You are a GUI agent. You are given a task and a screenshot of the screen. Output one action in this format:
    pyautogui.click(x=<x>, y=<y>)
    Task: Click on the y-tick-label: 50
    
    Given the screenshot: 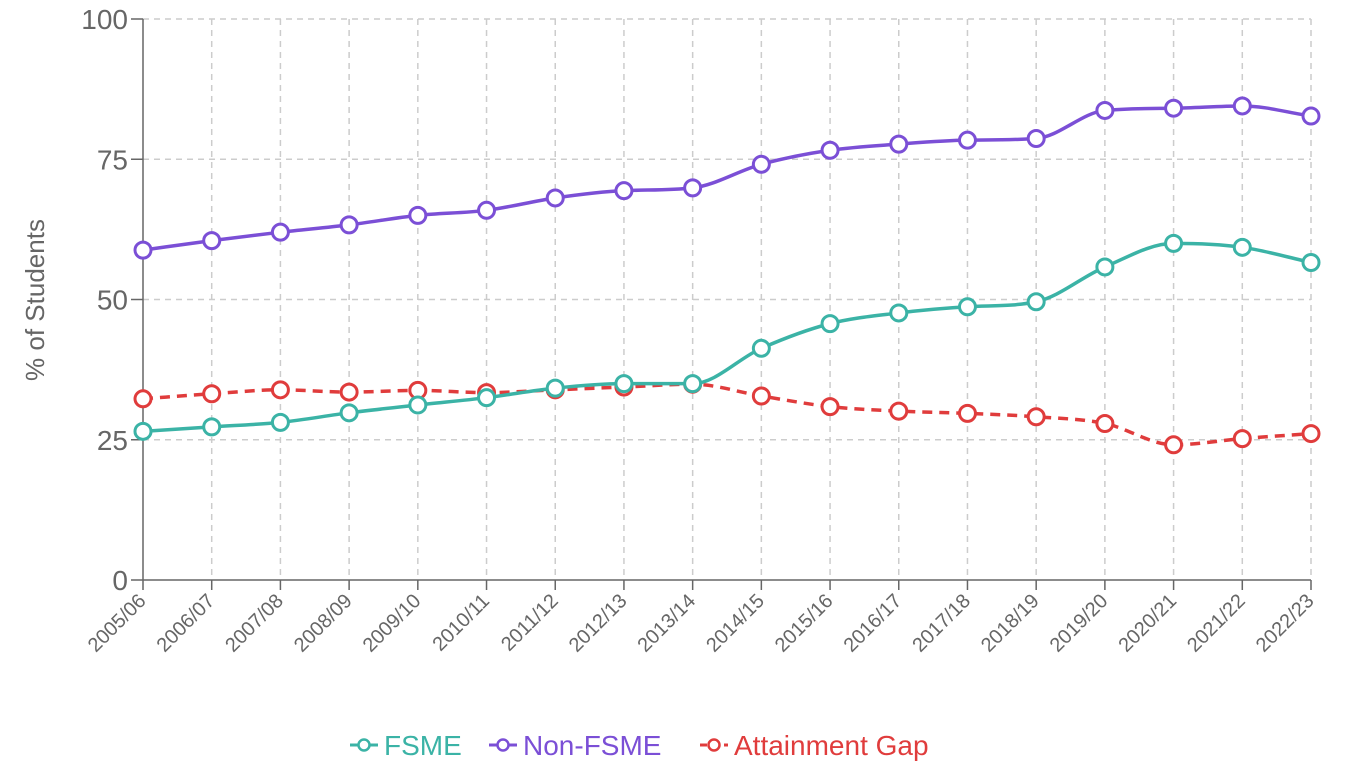 What is the action you would take?
    pyautogui.click(x=112, y=300)
    